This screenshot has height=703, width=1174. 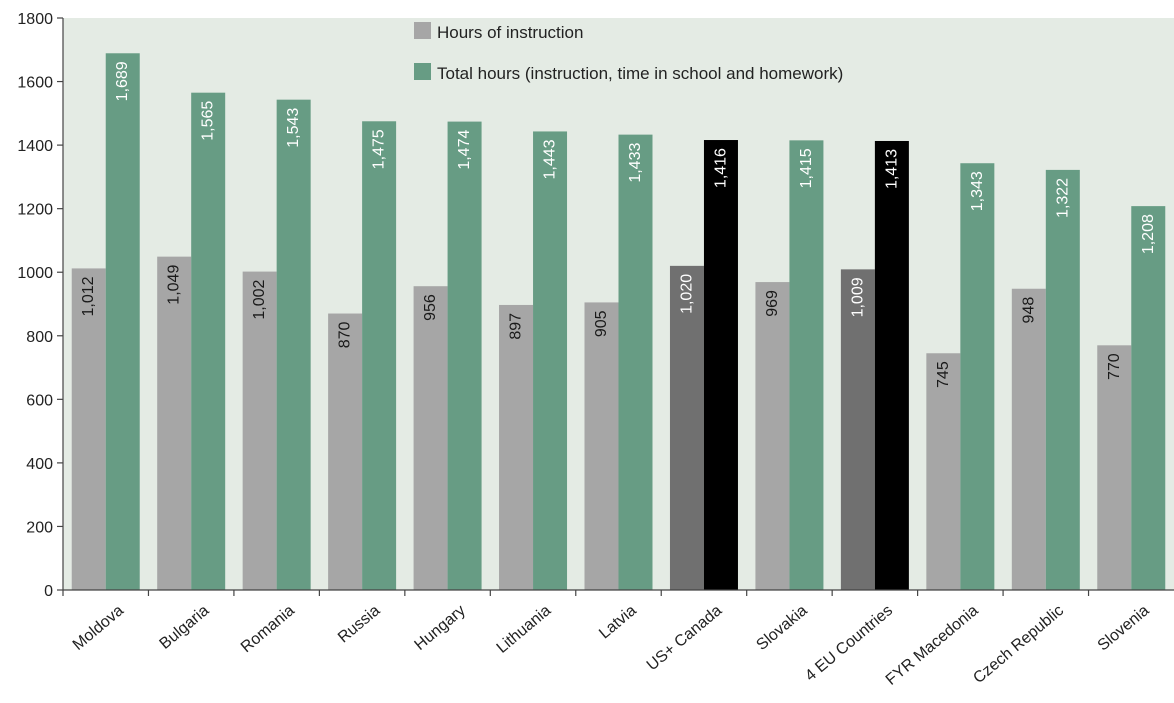 What do you see at coordinates (686, 294) in the screenshot?
I see `bar-value-label: 1,020` at bounding box center [686, 294].